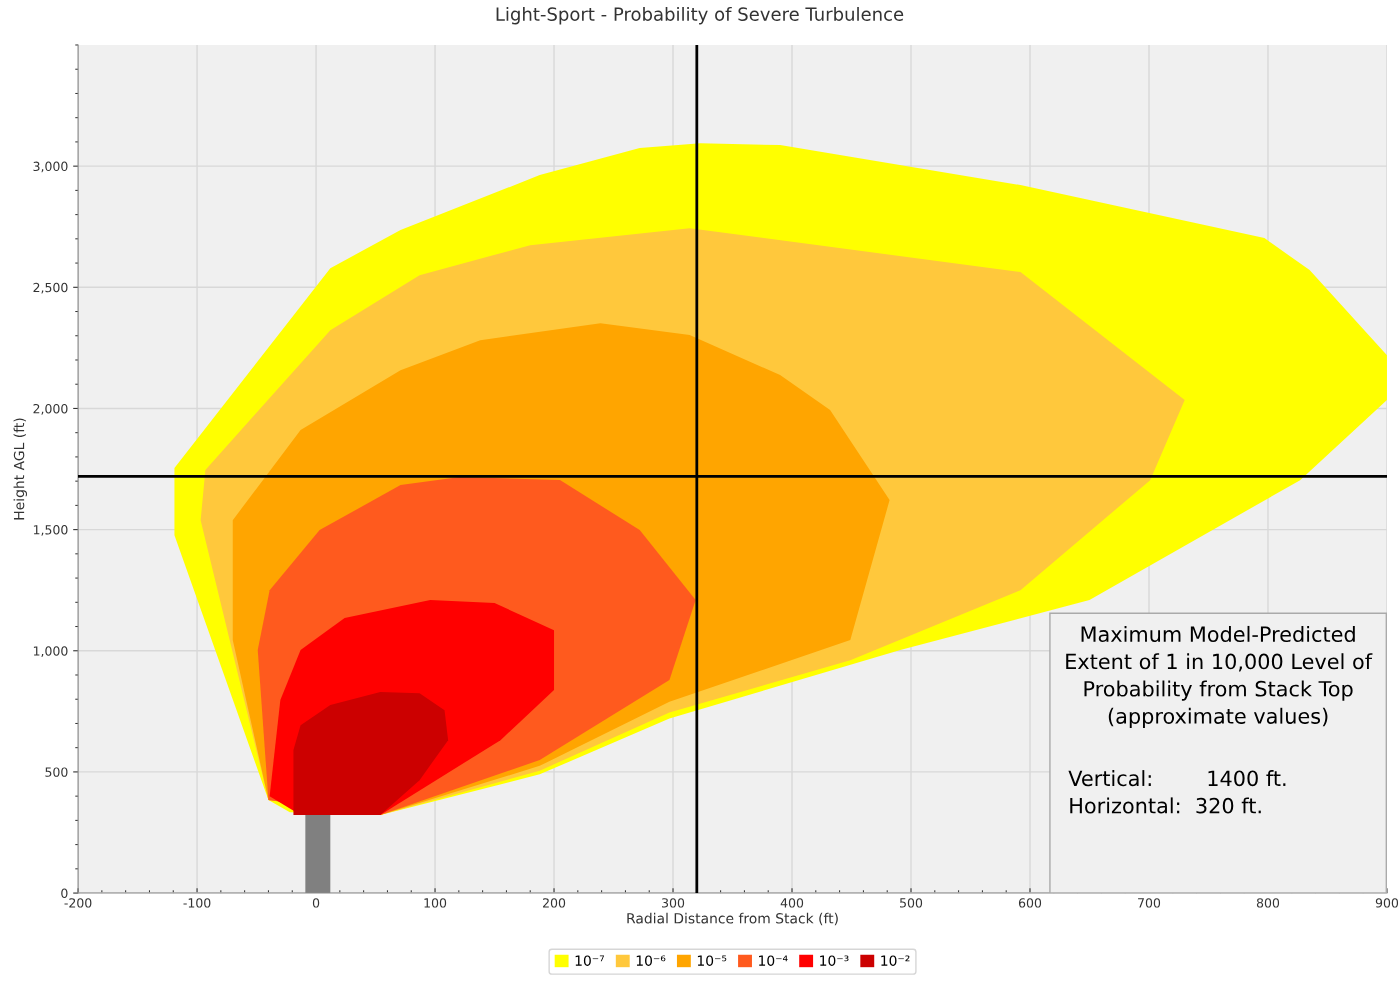 The image size is (1399, 989). Describe the element at coordinates (50, 409) in the screenshot. I see `y-tick-label: 2,000` at that location.